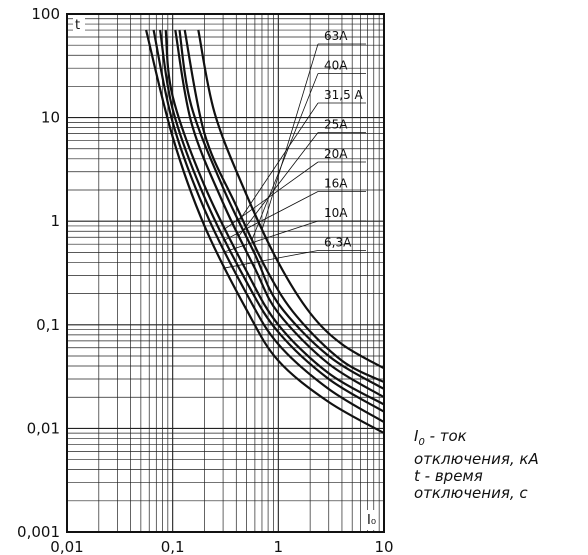  I want to click on series-label: 10A, so click(336, 213).